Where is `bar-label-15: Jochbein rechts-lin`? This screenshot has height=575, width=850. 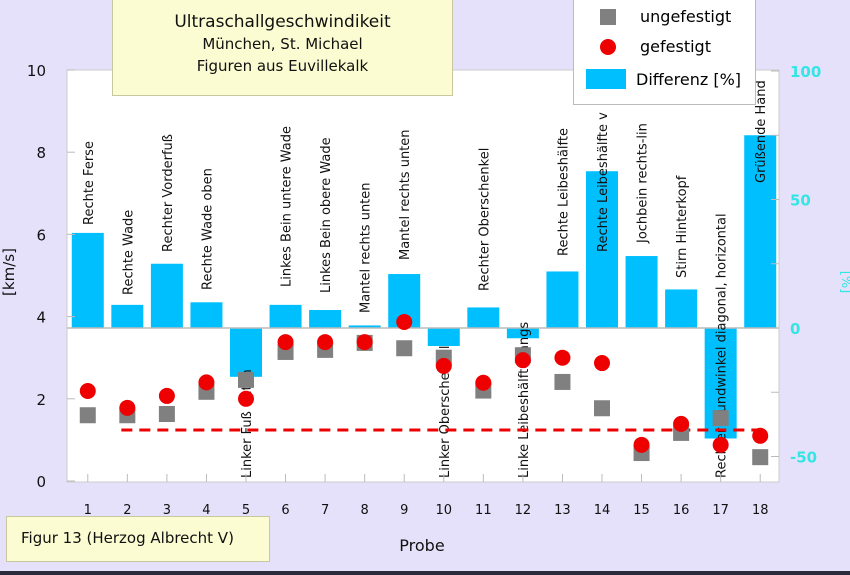 bar-label-15: Jochbein rechts-lin is located at coordinates (643, 183).